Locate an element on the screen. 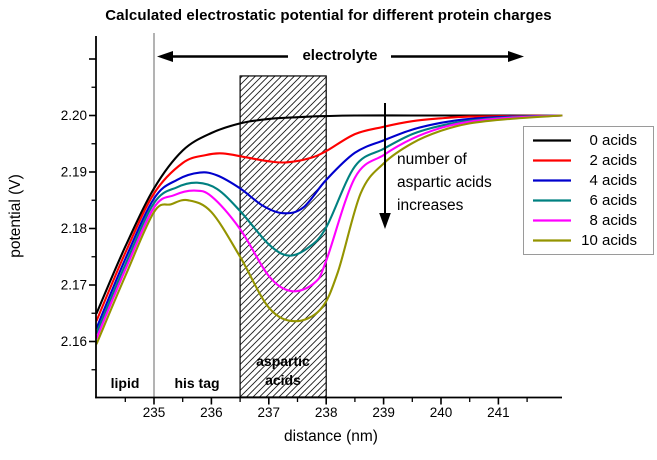  x-tick-label: 238 is located at coordinates (326, 412).